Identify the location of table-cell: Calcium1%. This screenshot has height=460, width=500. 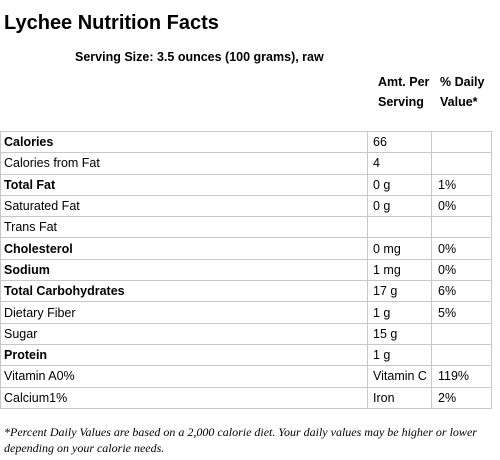
(184, 397).